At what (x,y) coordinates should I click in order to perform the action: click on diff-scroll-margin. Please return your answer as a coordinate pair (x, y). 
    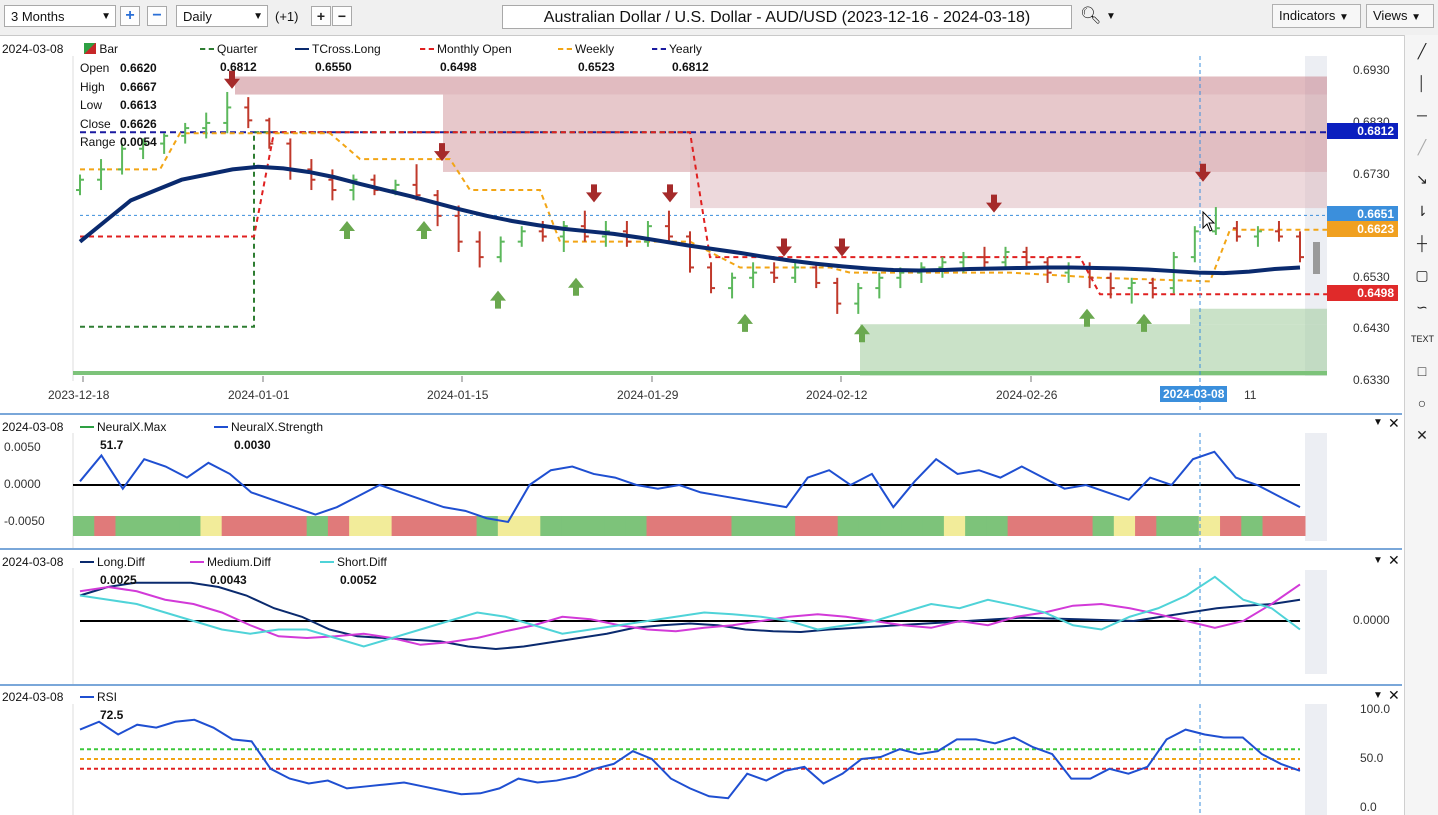
    Looking at the image, I should click on (1316, 622).